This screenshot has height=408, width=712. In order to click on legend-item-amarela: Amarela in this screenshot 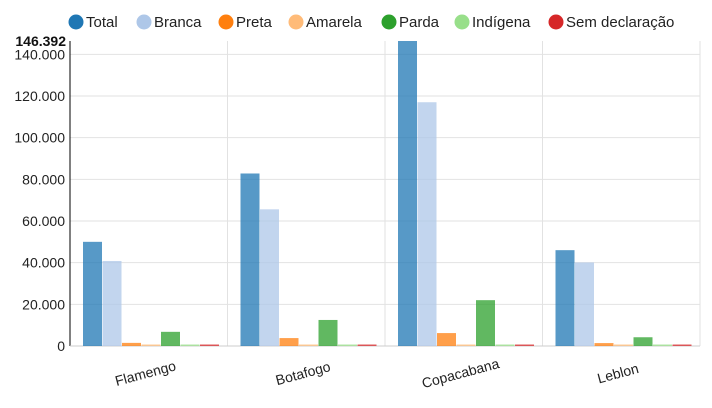, I will do `click(325, 22)`.